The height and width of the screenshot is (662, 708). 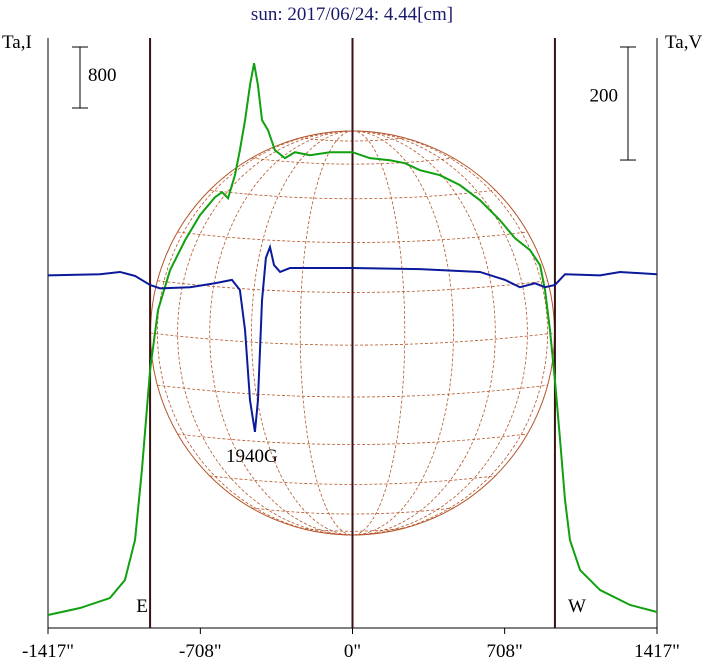 What do you see at coordinates (577, 606) in the screenshot?
I see `marker-label: W` at bounding box center [577, 606].